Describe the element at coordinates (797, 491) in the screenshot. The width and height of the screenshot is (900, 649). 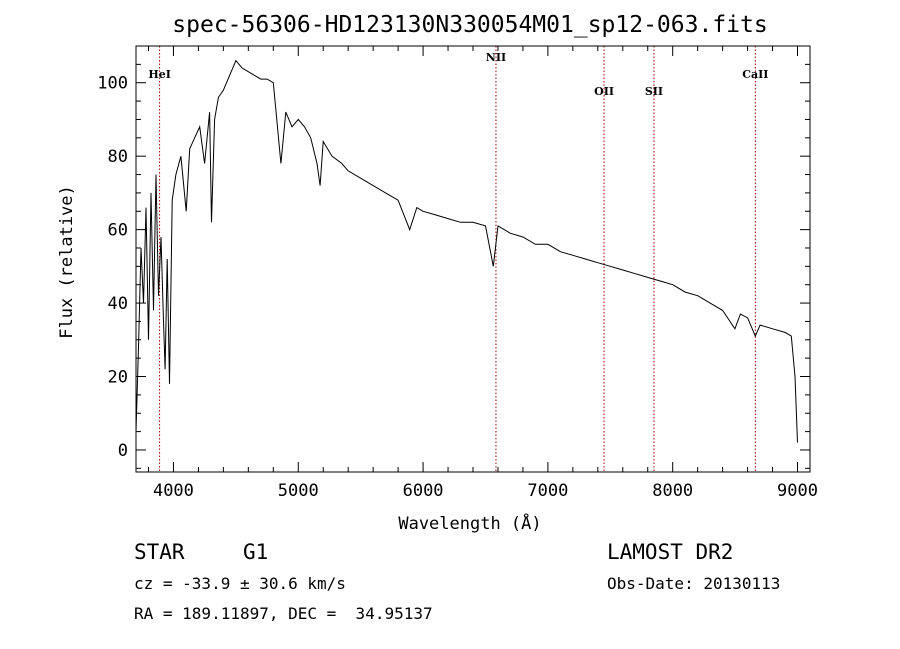
I see `x-tick-label: 9000` at that location.